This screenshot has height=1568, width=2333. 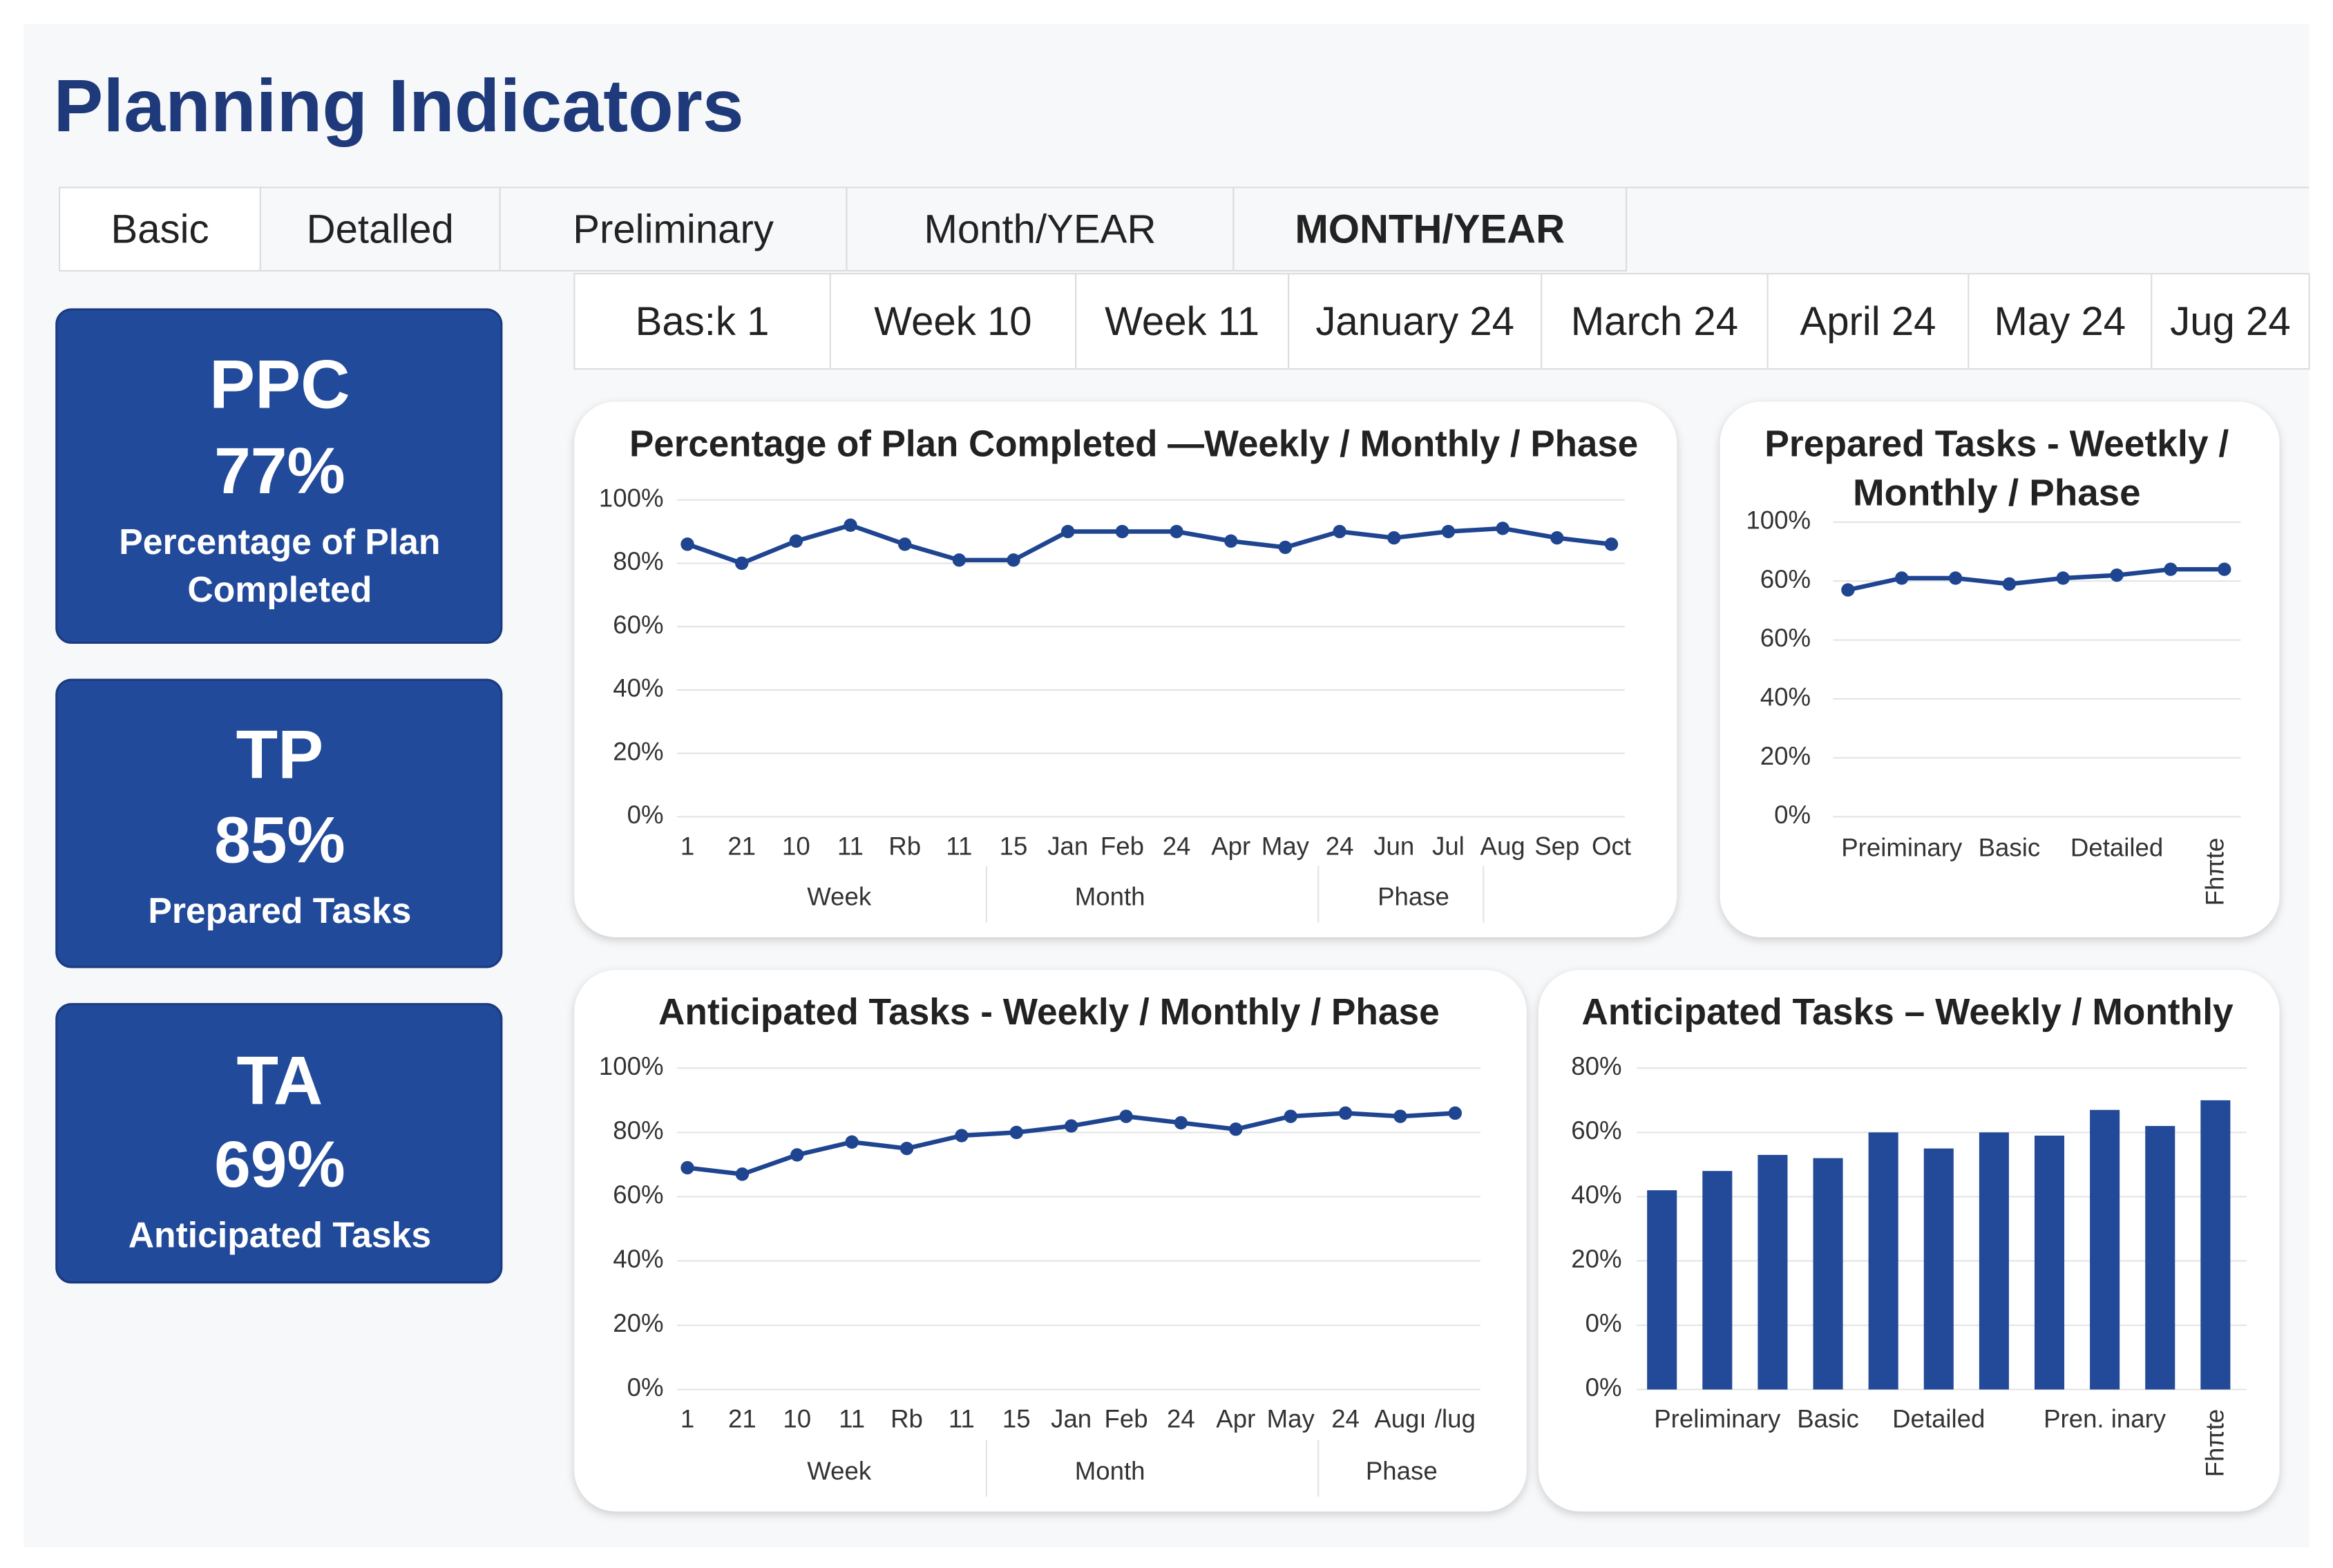 What do you see at coordinates (952, 321) in the screenshot?
I see `subtab-label: Week 10` at bounding box center [952, 321].